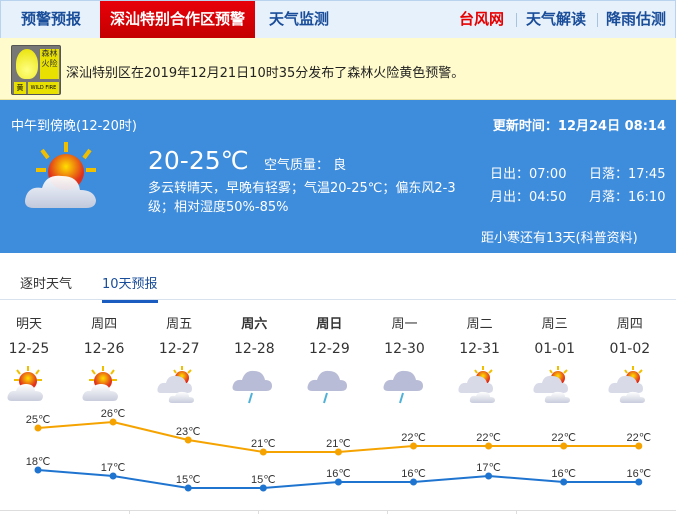 Image resolution: width=676 pixels, height=514 pixels. What do you see at coordinates (130, 288) in the screenshot?
I see `tab-10day: 10天预报` at bounding box center [130, 288].